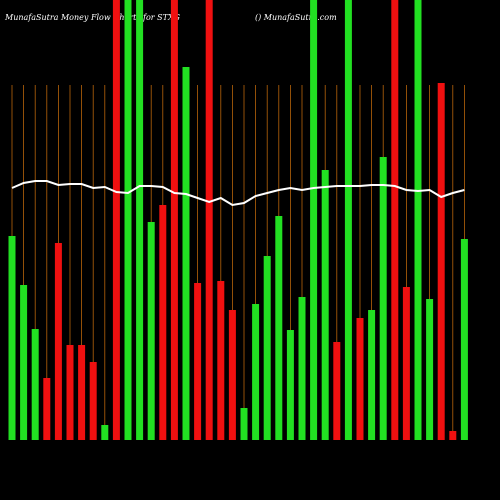 The width and height of the screenshot is (500, 500). What do you see at coordinates (92, 17) in the screenshot?
I see `chart-title: MunafaSutra Money Flow Charts for STXG` at bounding box center [92, 17].